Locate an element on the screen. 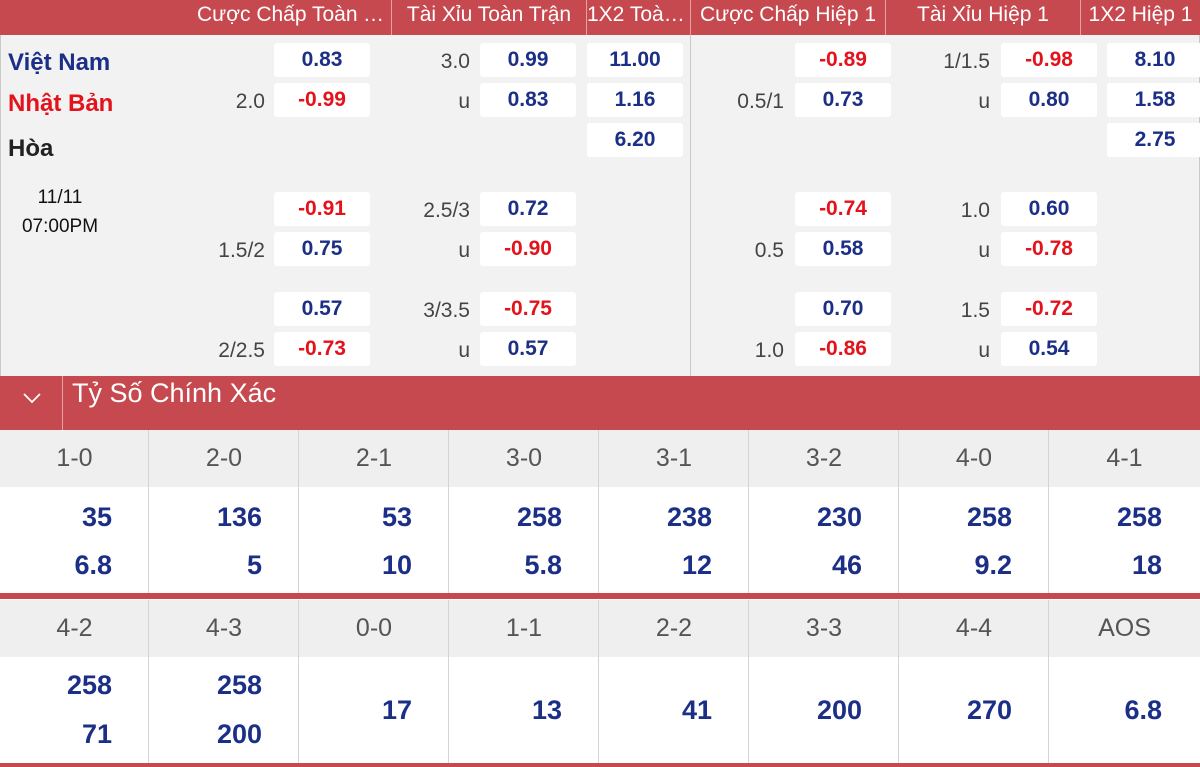  match-date: 11/11 is located at coordinates (60, 197).